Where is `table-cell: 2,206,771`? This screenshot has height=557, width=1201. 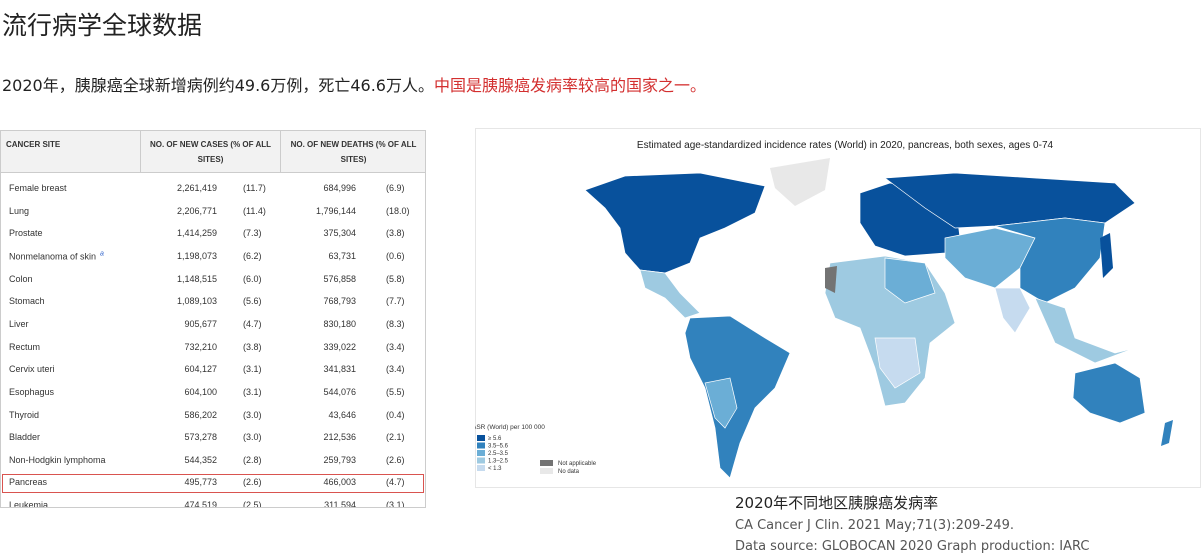
table-cell: 2,206,771 is located at coordinates (196, 210).